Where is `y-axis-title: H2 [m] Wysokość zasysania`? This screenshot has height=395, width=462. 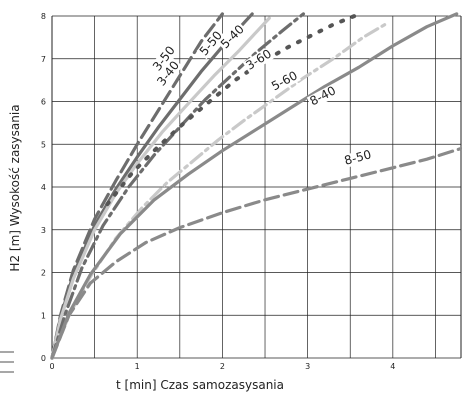
y-axis-title: H2 [m] Wysokość zasysania is located at coordinates (15, 187).